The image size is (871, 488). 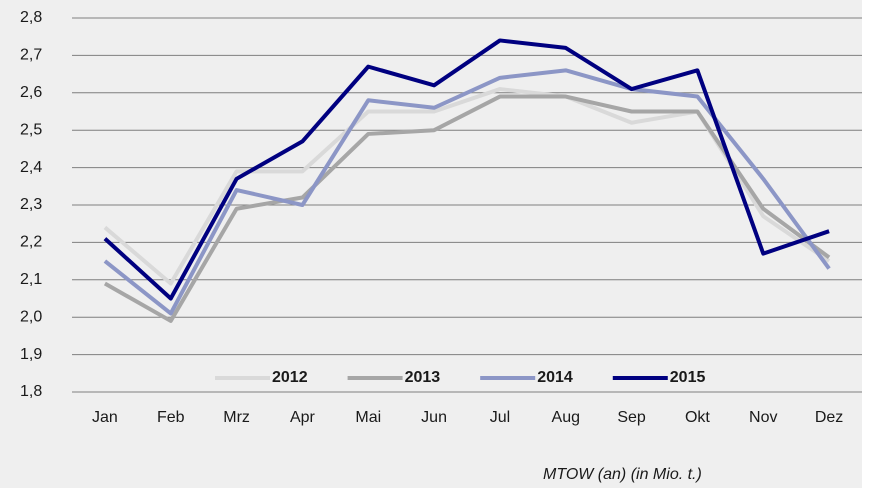 I want to click on x-tick-label: Aug, so click(x=566, y=417).